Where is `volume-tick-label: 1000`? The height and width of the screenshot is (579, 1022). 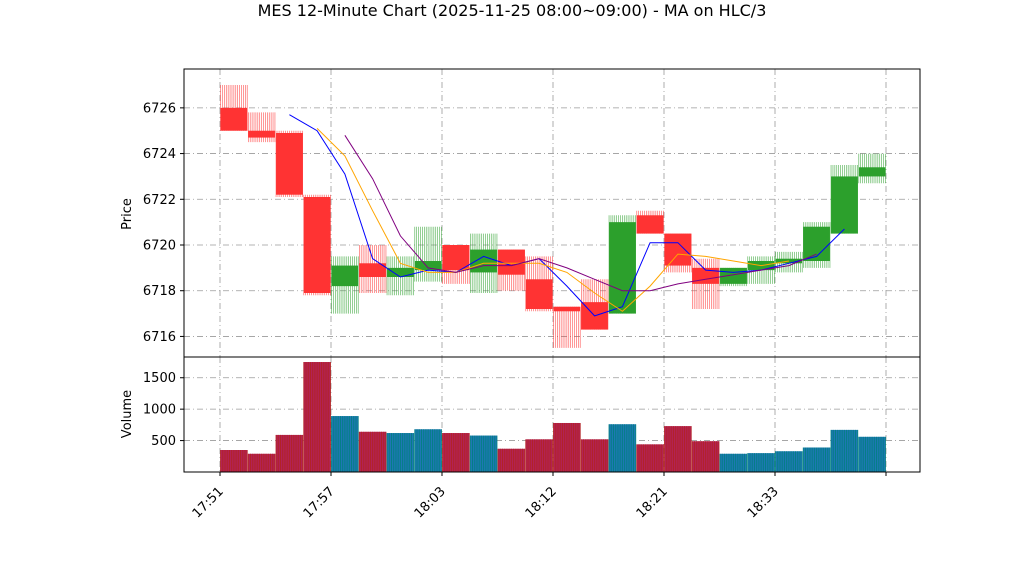 volume-tick-label: 1000 is located at coordinates (159, 410).